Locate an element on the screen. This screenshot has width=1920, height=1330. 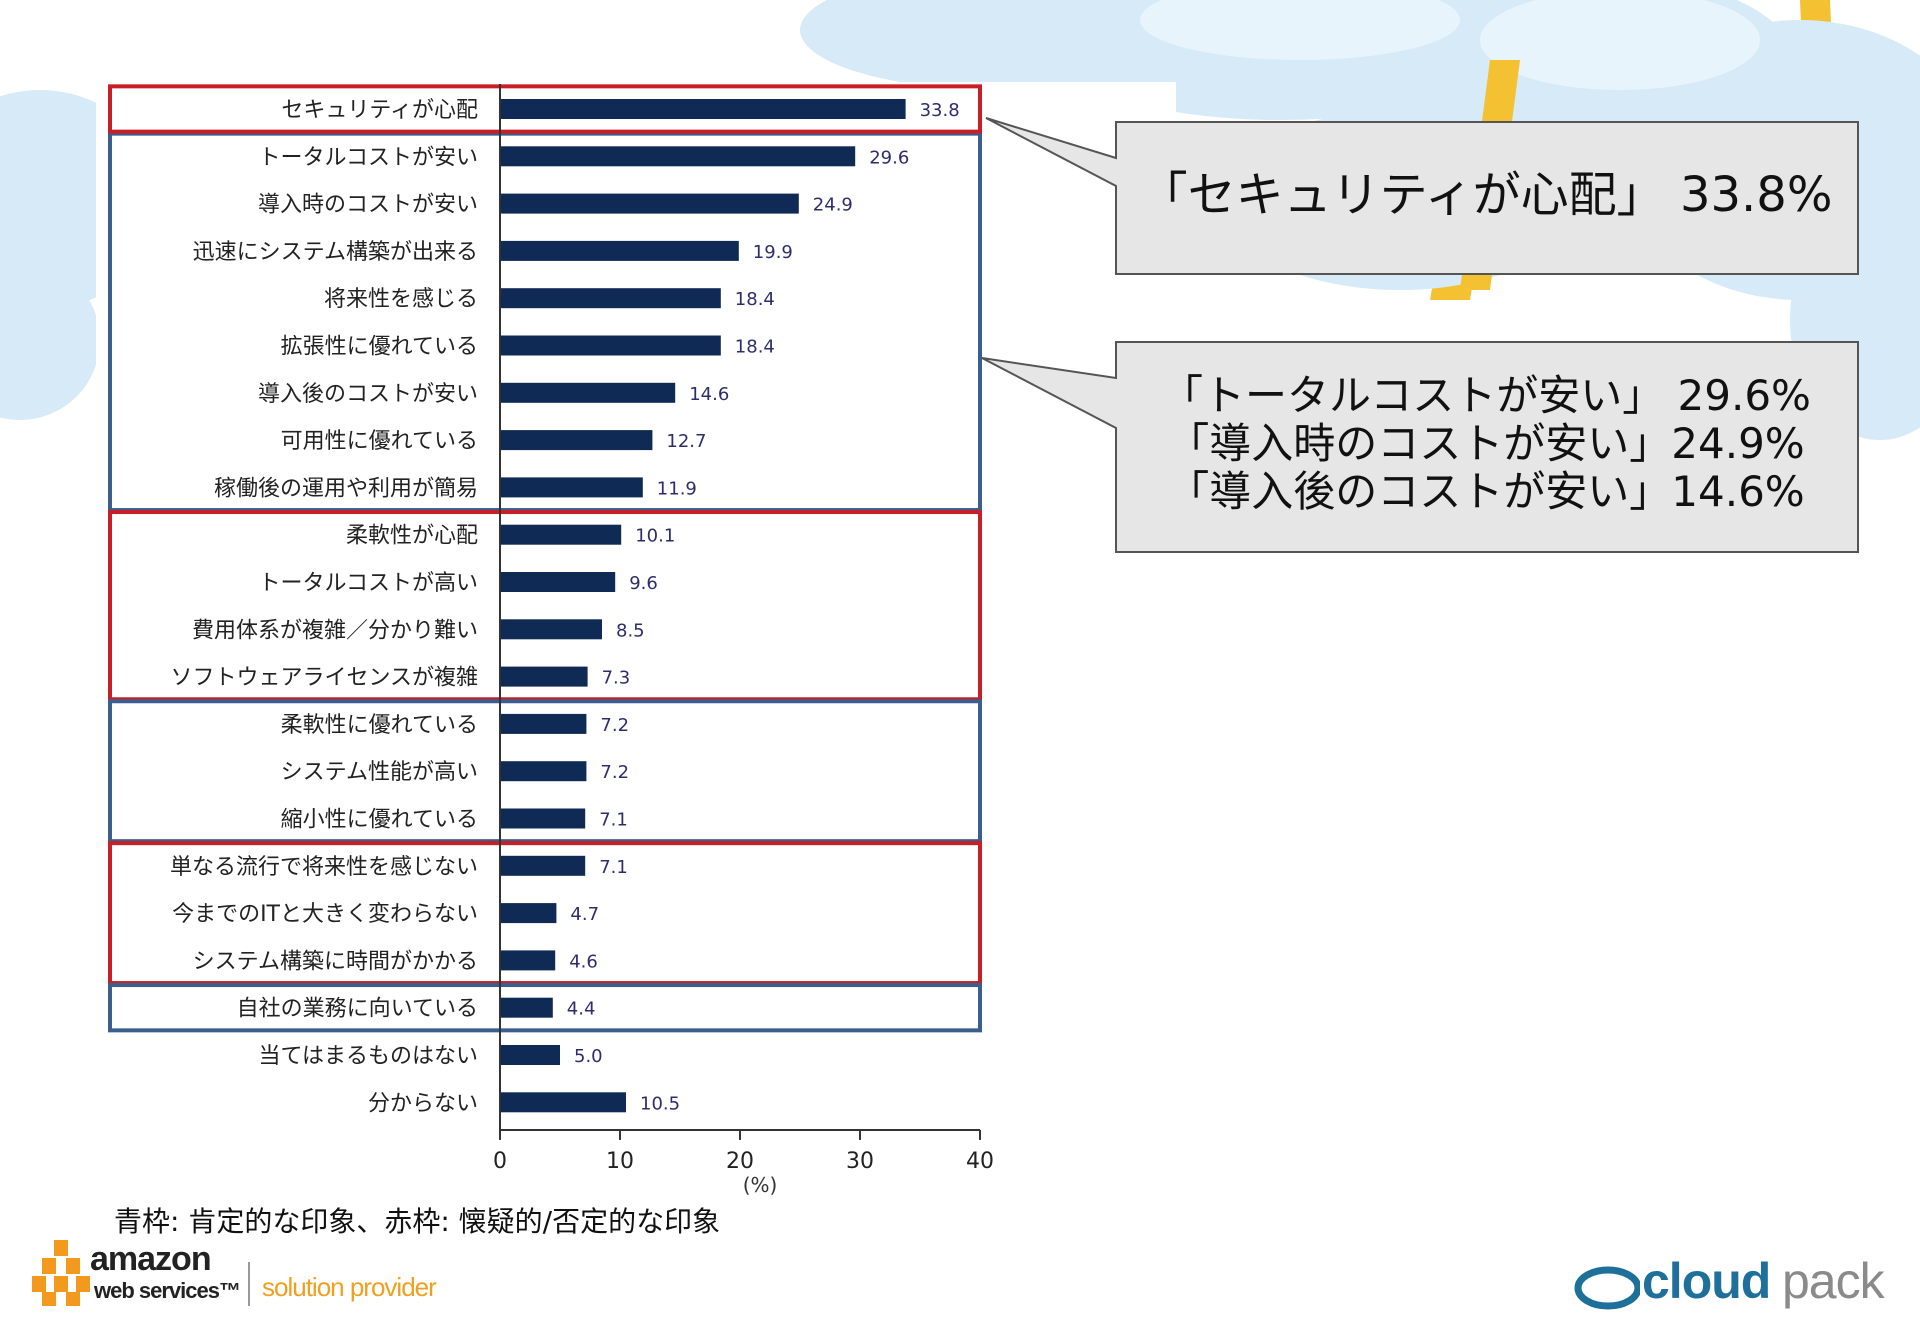
value-label: 5.0 is located at coordinates (588, 1056).